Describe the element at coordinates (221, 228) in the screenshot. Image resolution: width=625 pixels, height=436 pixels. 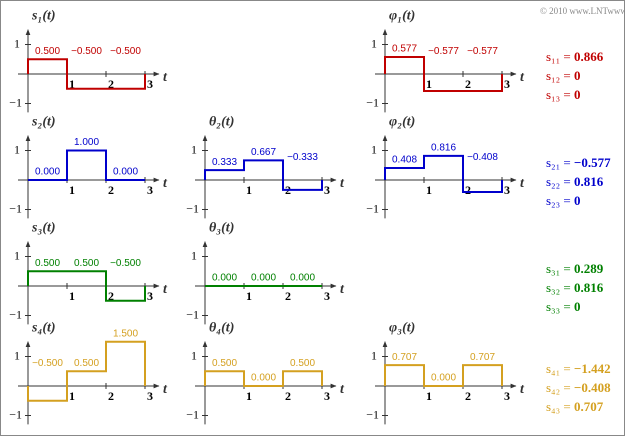
I see `panel-title: θ₃(t)` at that location.